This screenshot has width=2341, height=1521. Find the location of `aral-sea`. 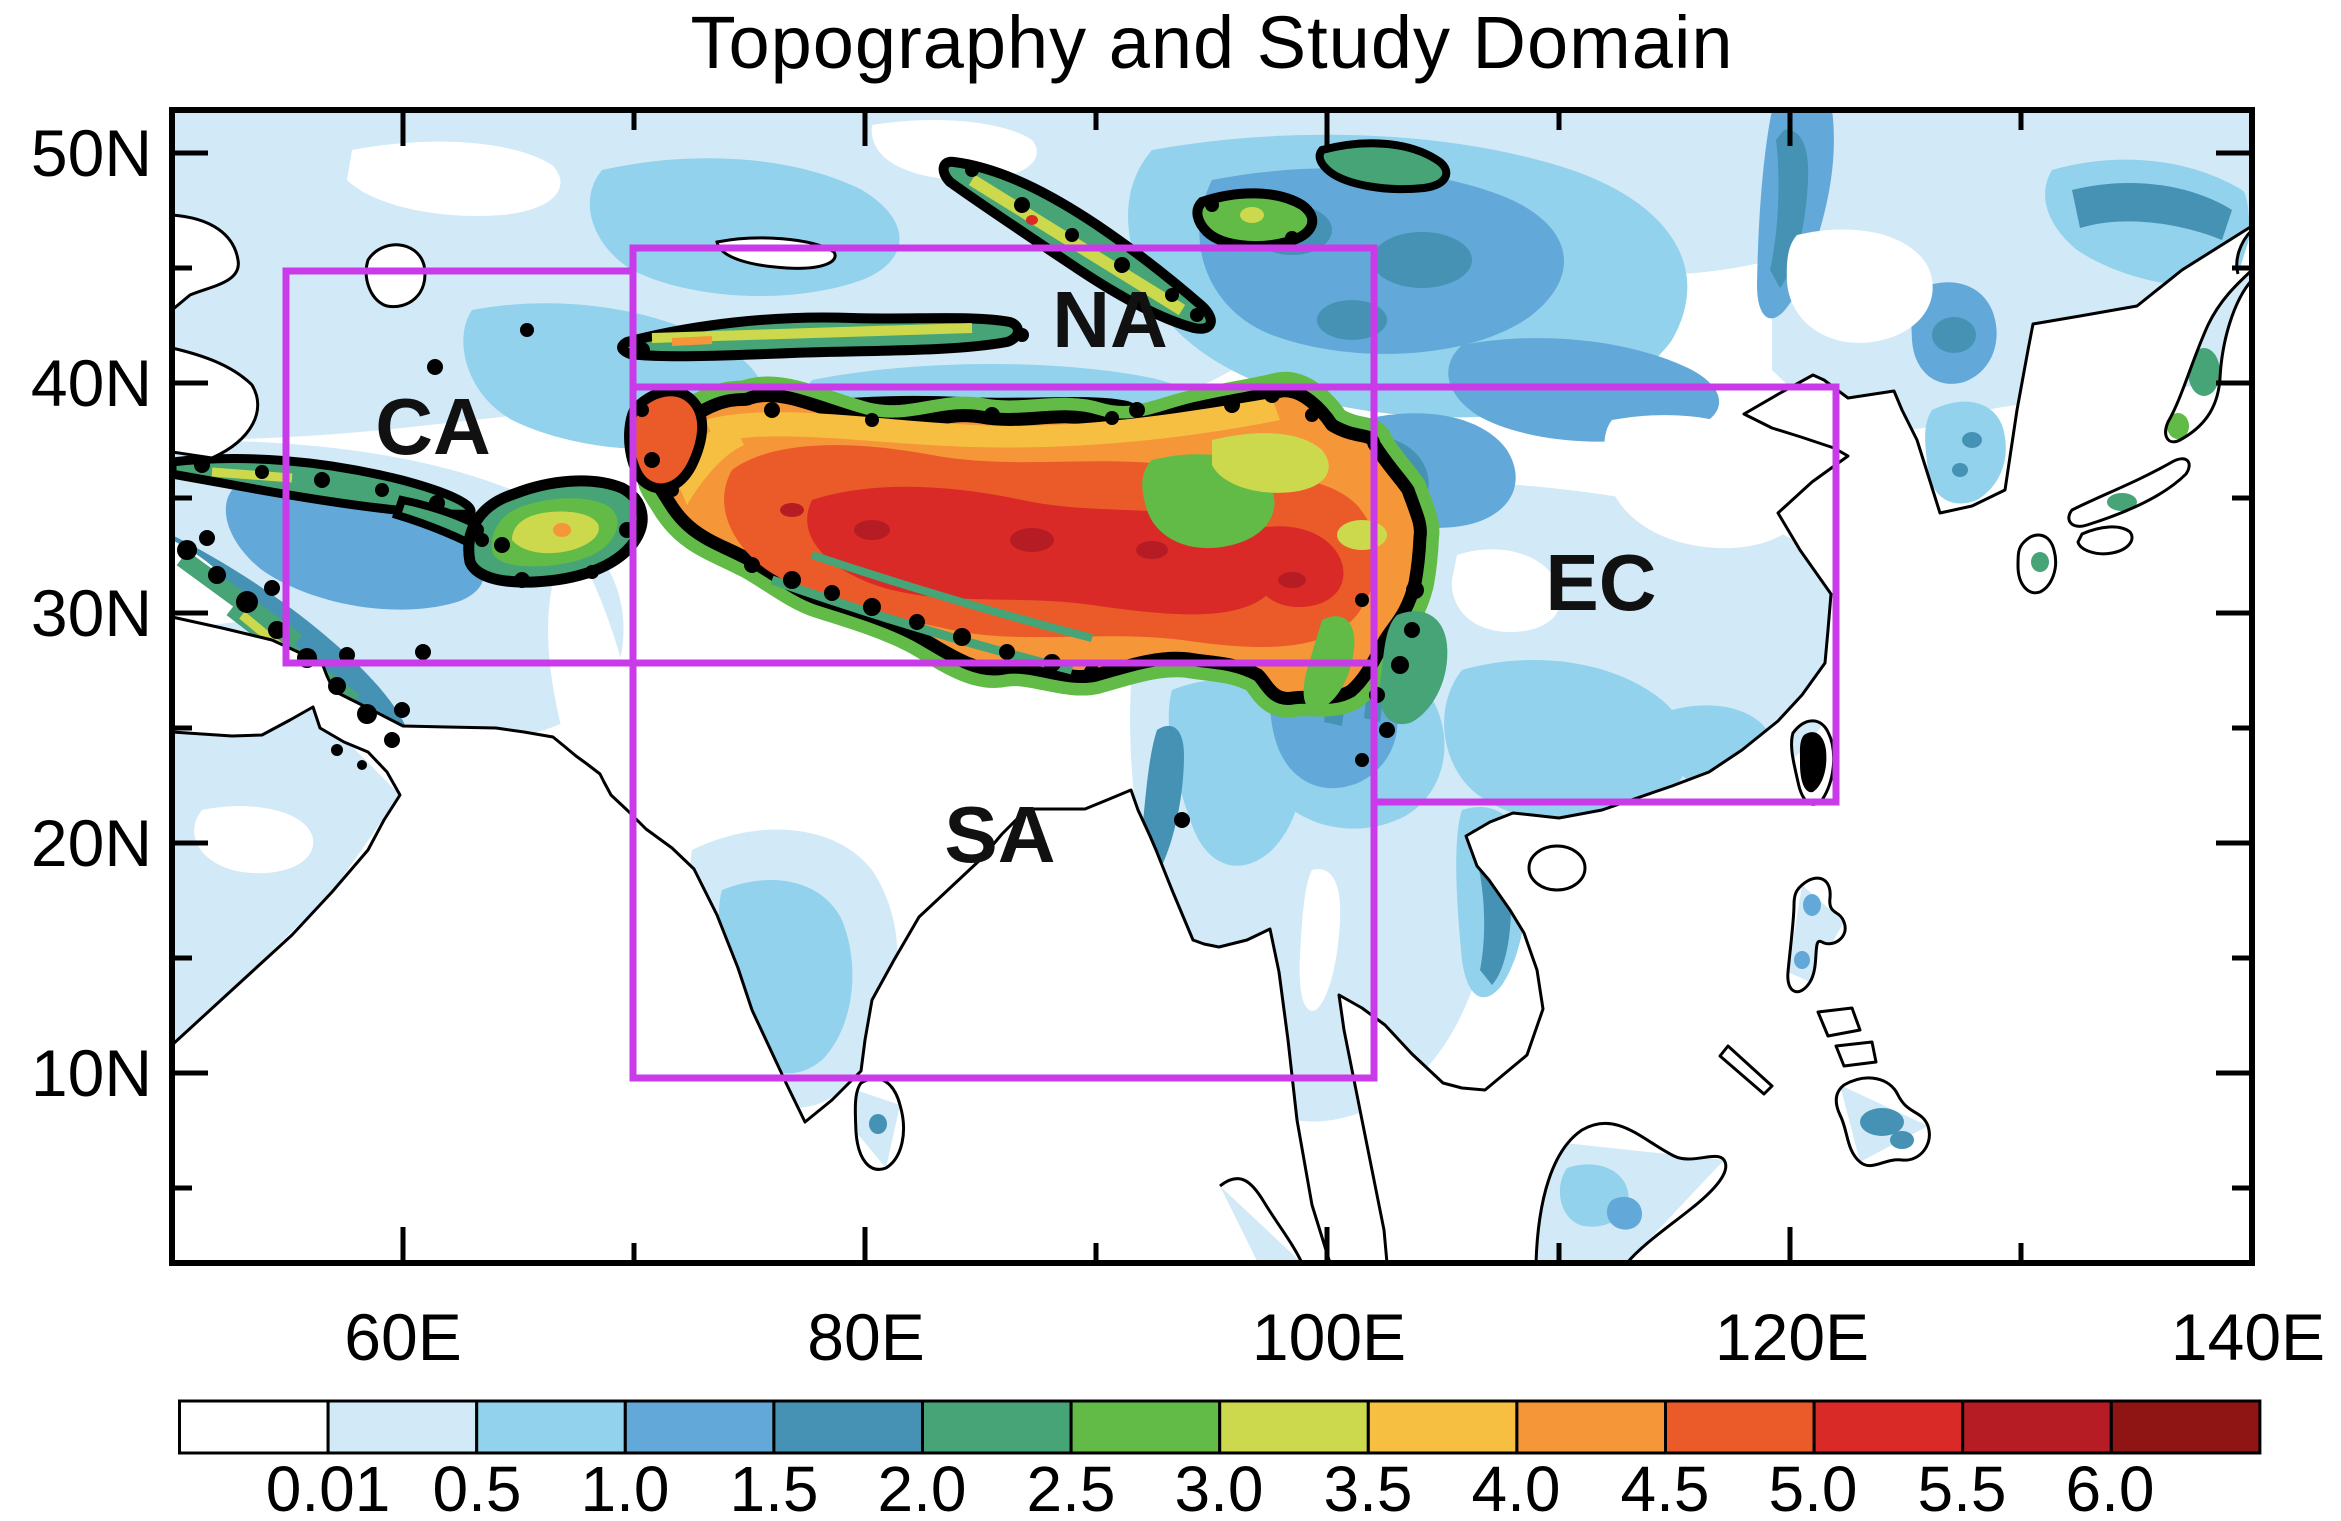

aral-sea is located at coordinates (395, 276).